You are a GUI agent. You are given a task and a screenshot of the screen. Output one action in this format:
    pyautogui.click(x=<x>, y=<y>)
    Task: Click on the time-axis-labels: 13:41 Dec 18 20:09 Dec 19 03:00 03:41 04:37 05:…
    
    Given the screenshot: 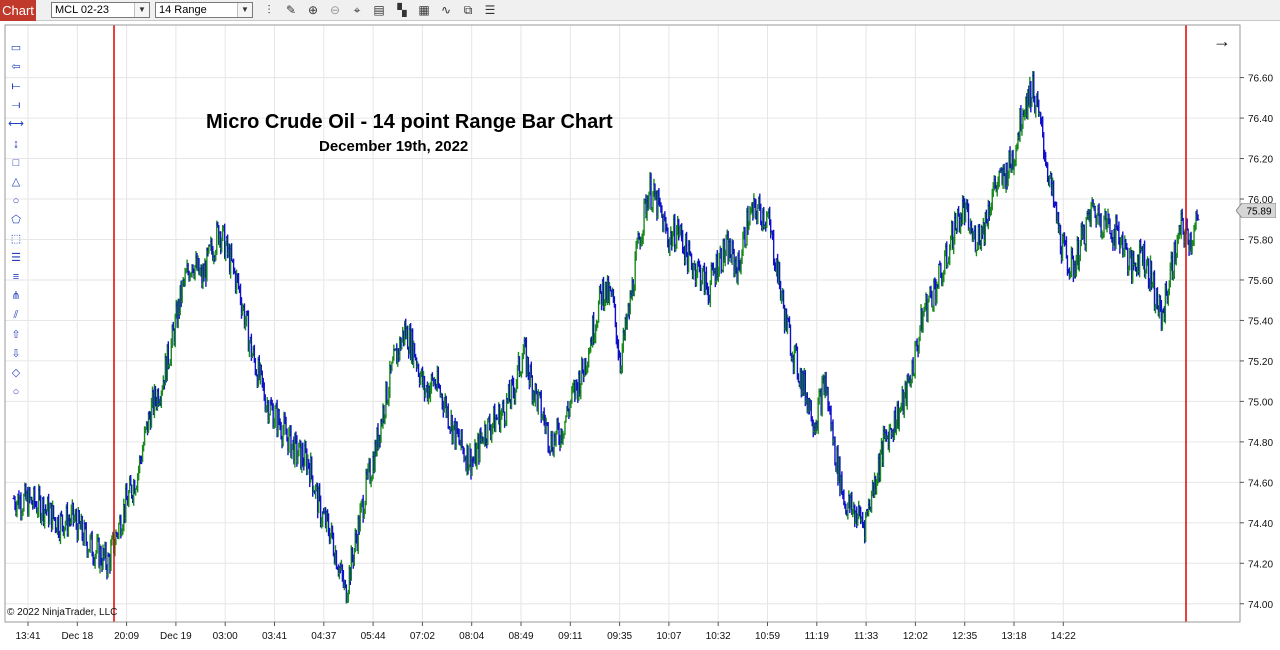 What is the action you would take?
    pyautogui.click(x=545, y=636)
    